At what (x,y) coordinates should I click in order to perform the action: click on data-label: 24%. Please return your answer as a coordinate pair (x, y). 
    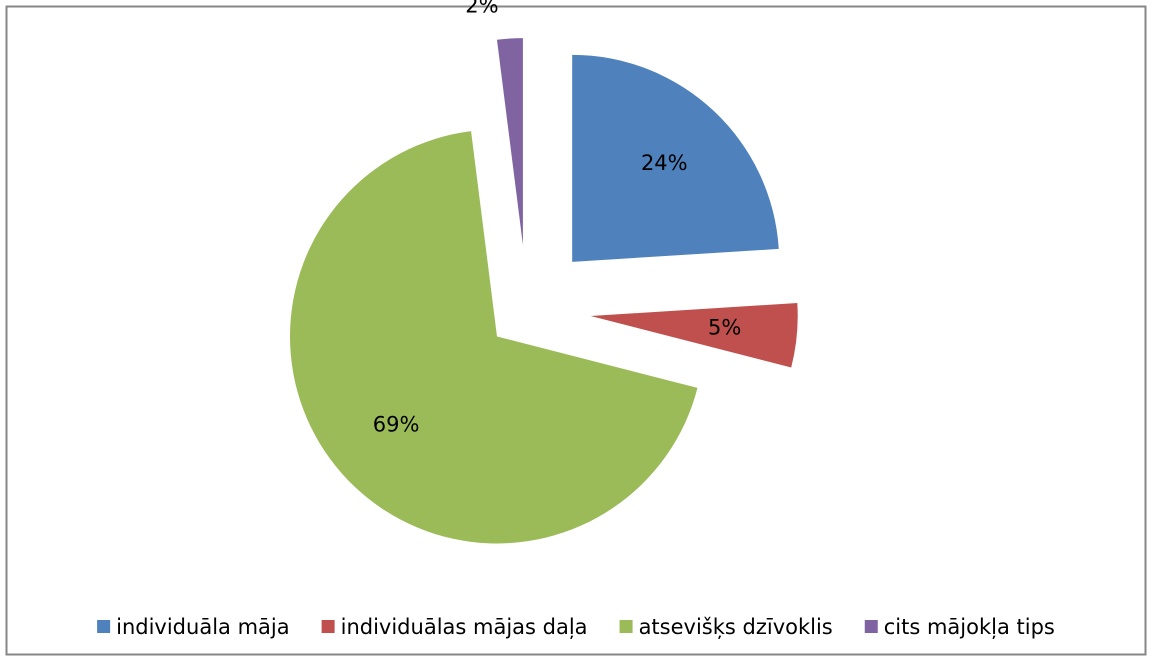
    Looking at the image, I should click on (664, 163).